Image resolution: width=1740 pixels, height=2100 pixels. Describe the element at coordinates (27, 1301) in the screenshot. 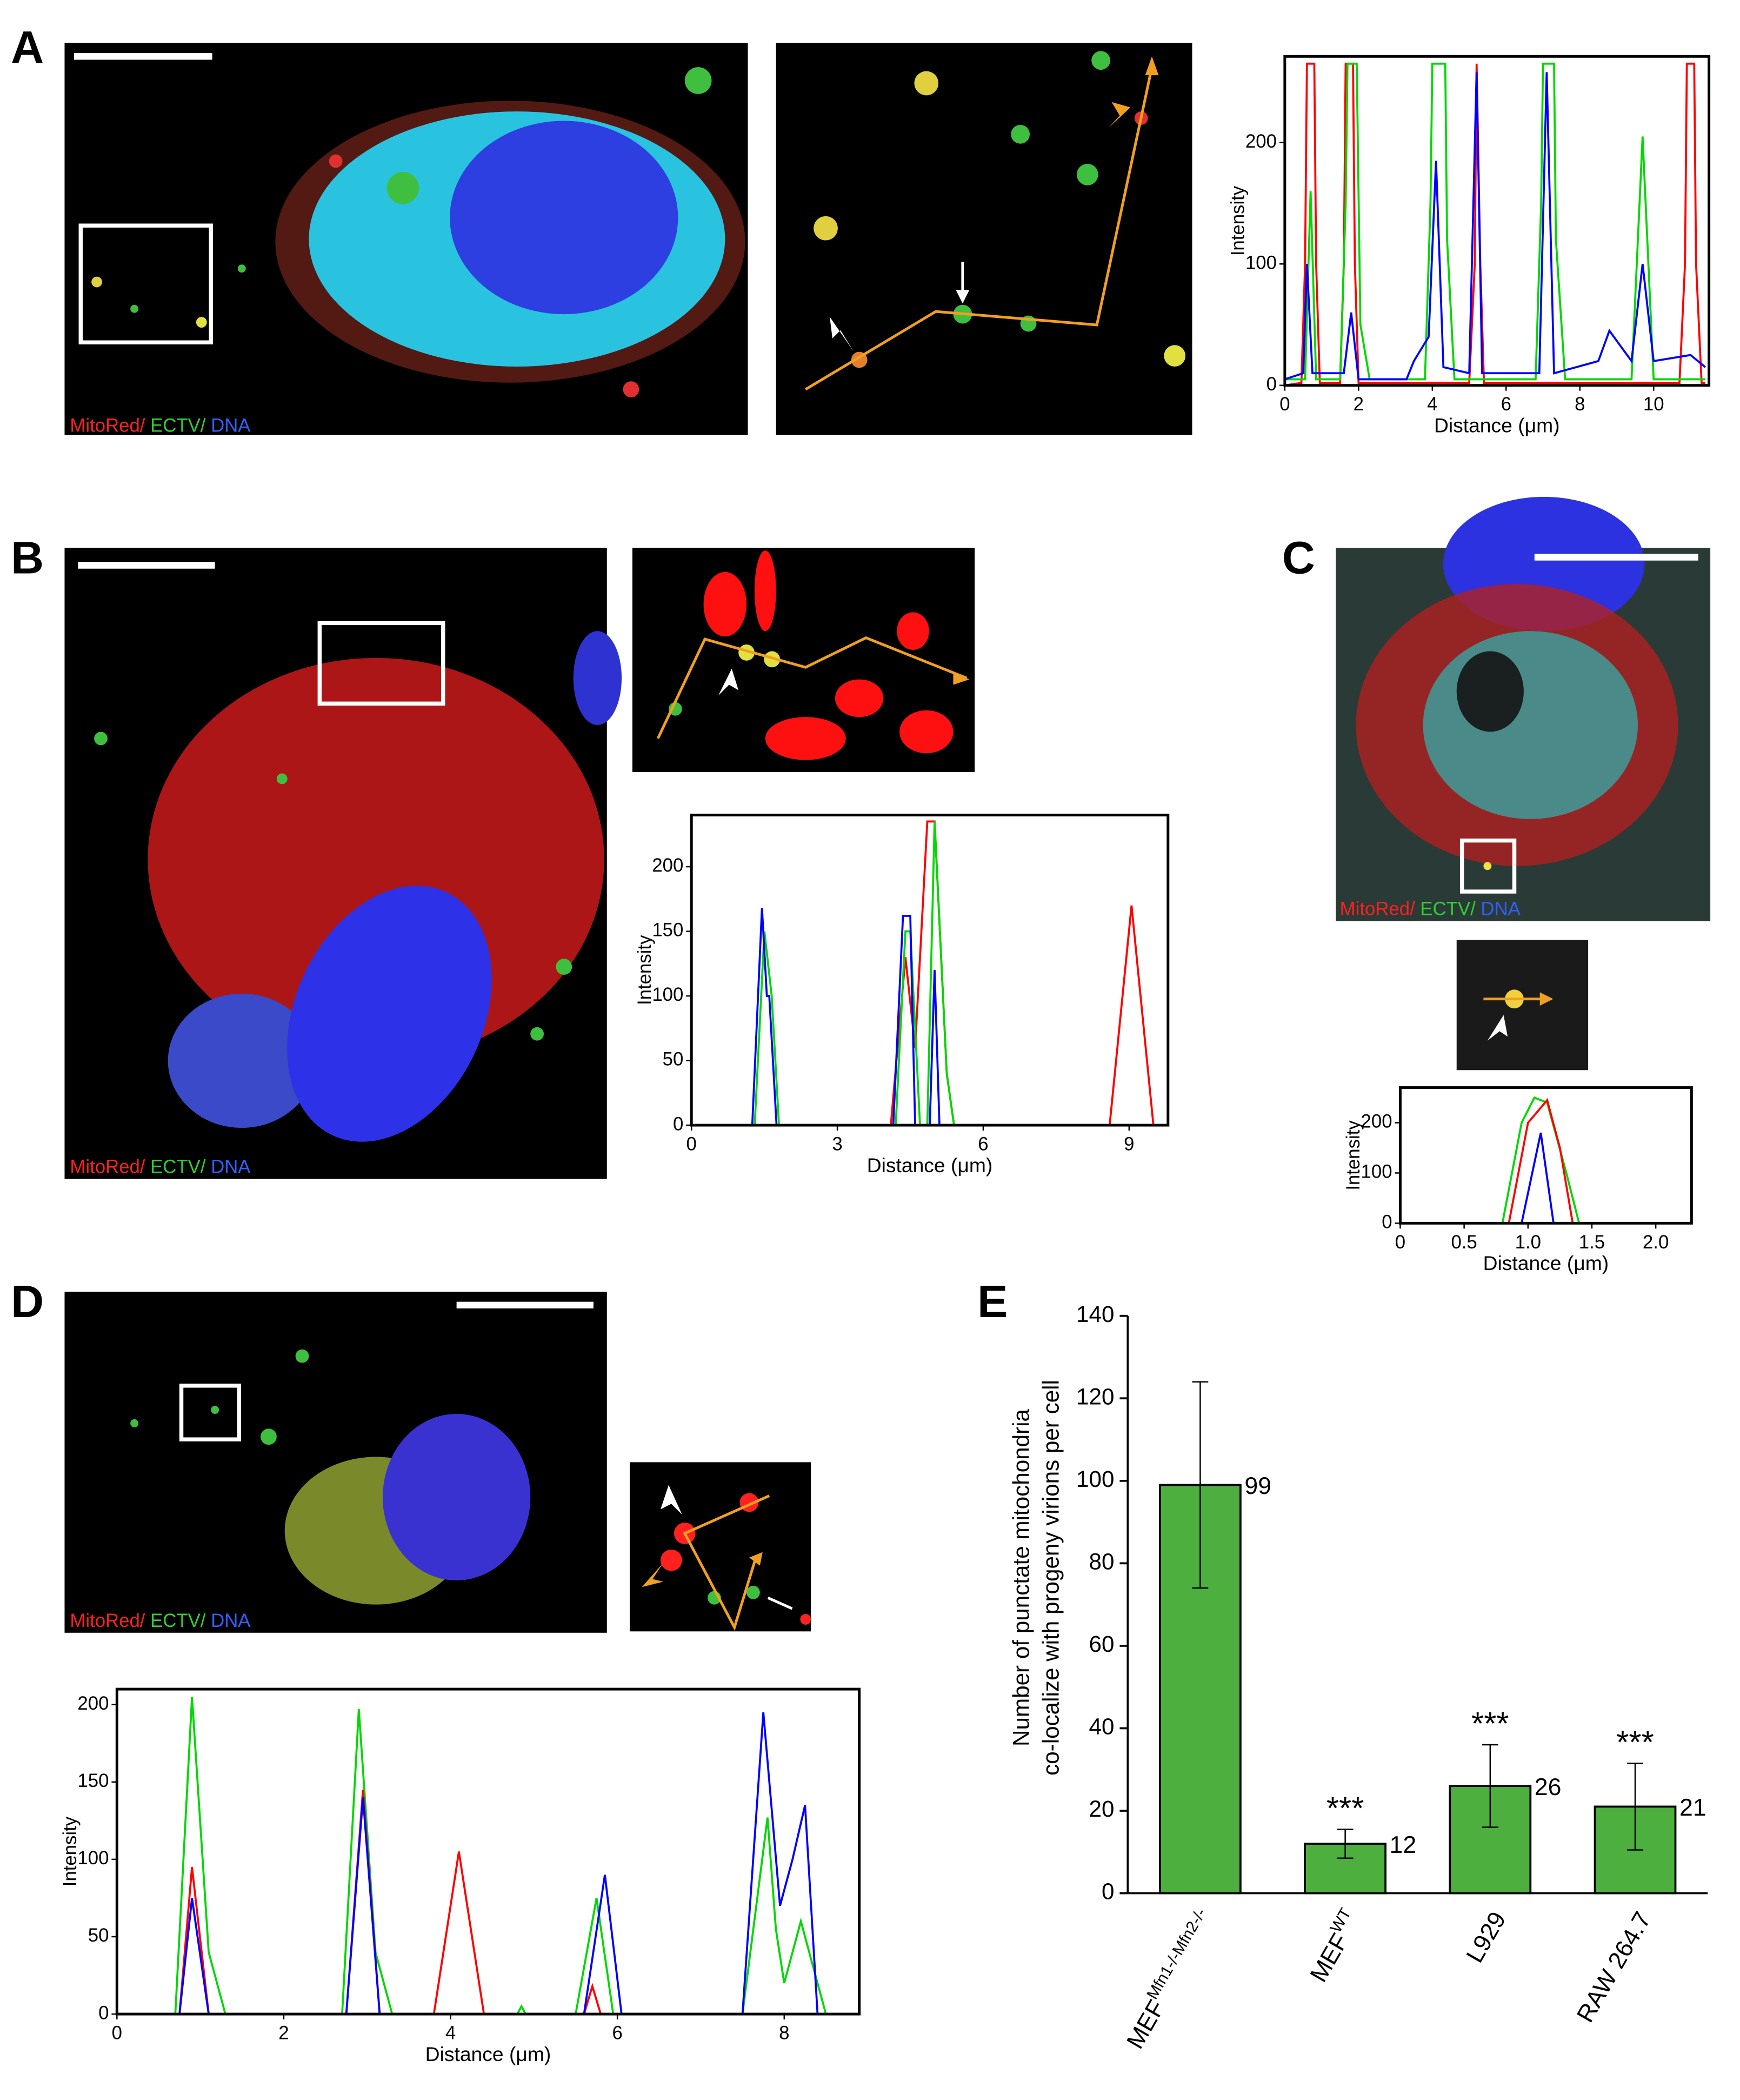

I see `panel-label: D` at that location.